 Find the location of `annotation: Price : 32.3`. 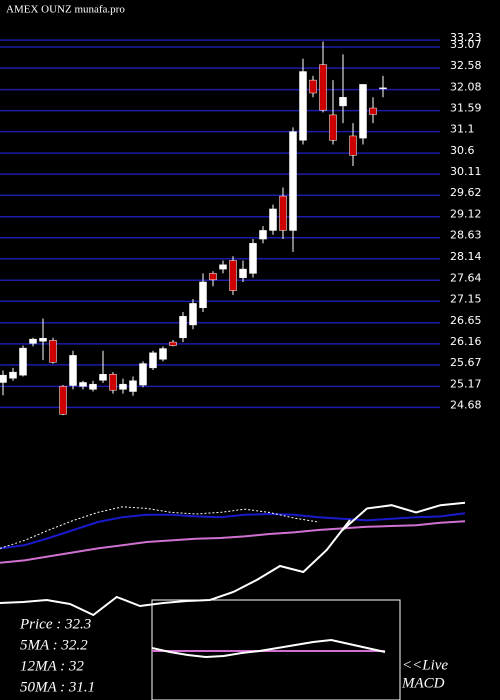

annotation: Price : 32.3 is located at coordinates (55, 624).